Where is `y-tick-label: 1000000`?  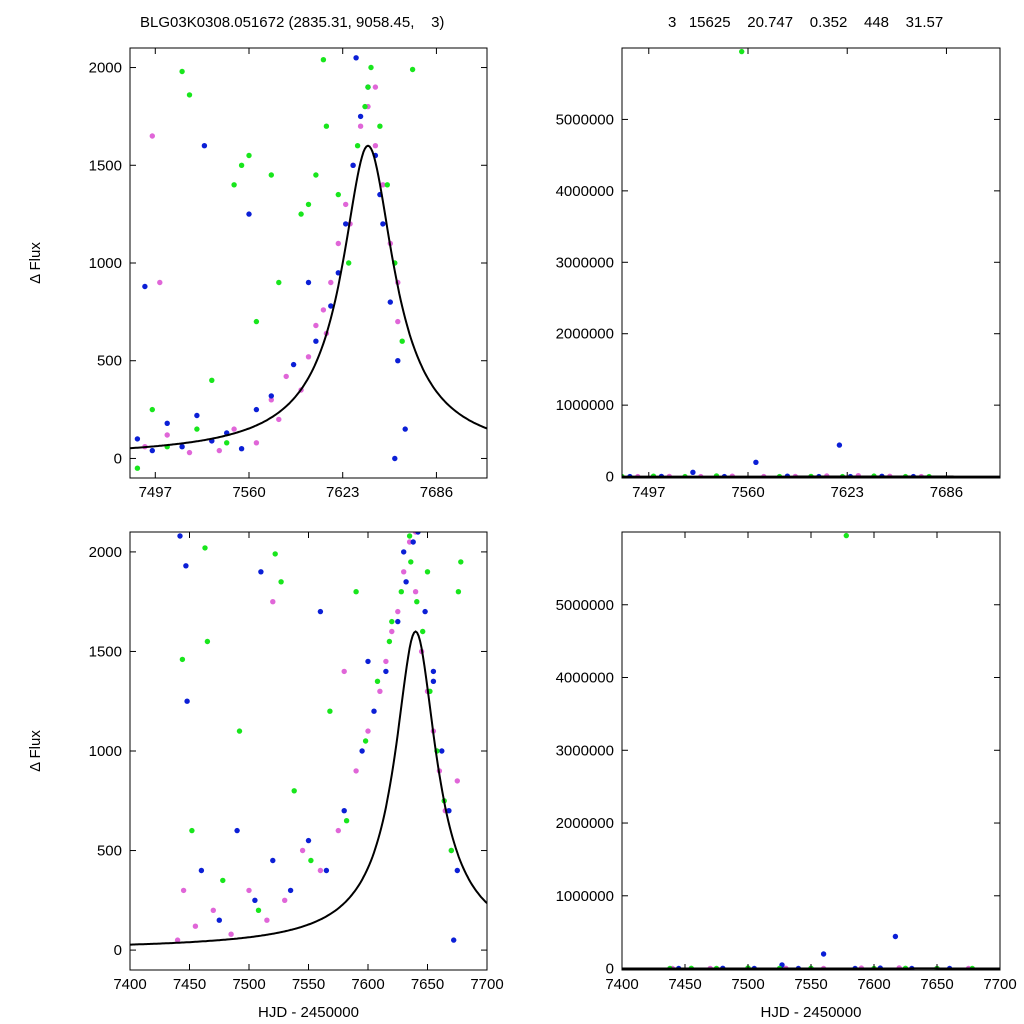 y-tick-label: 1000000 is located at coordinates (585, 405).